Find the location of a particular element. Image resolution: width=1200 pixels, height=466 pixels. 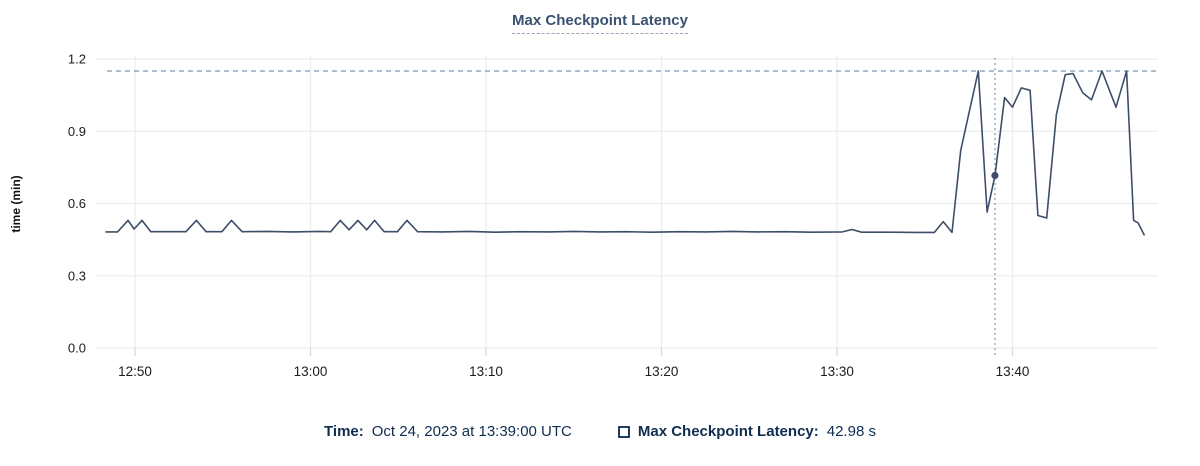

series-value: 42.98 s is located at coordinates (851, 431).